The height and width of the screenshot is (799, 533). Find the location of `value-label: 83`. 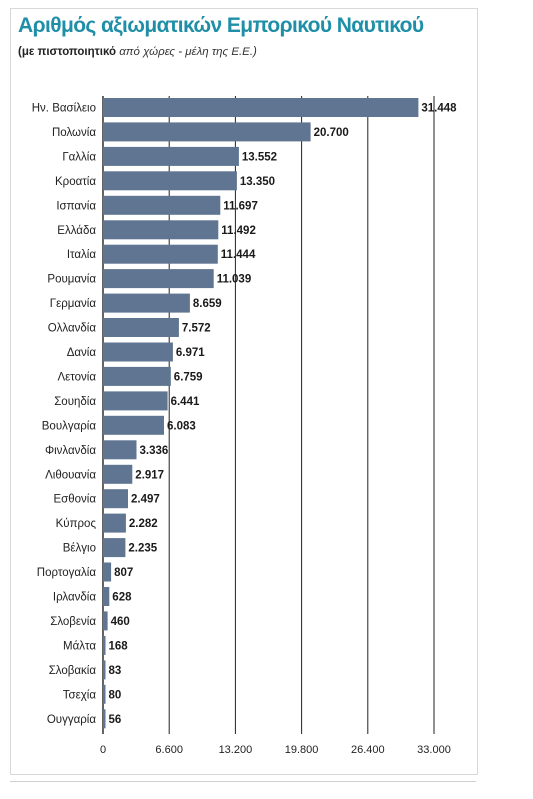

value-label: 83 is located at coordinates (115, 671).